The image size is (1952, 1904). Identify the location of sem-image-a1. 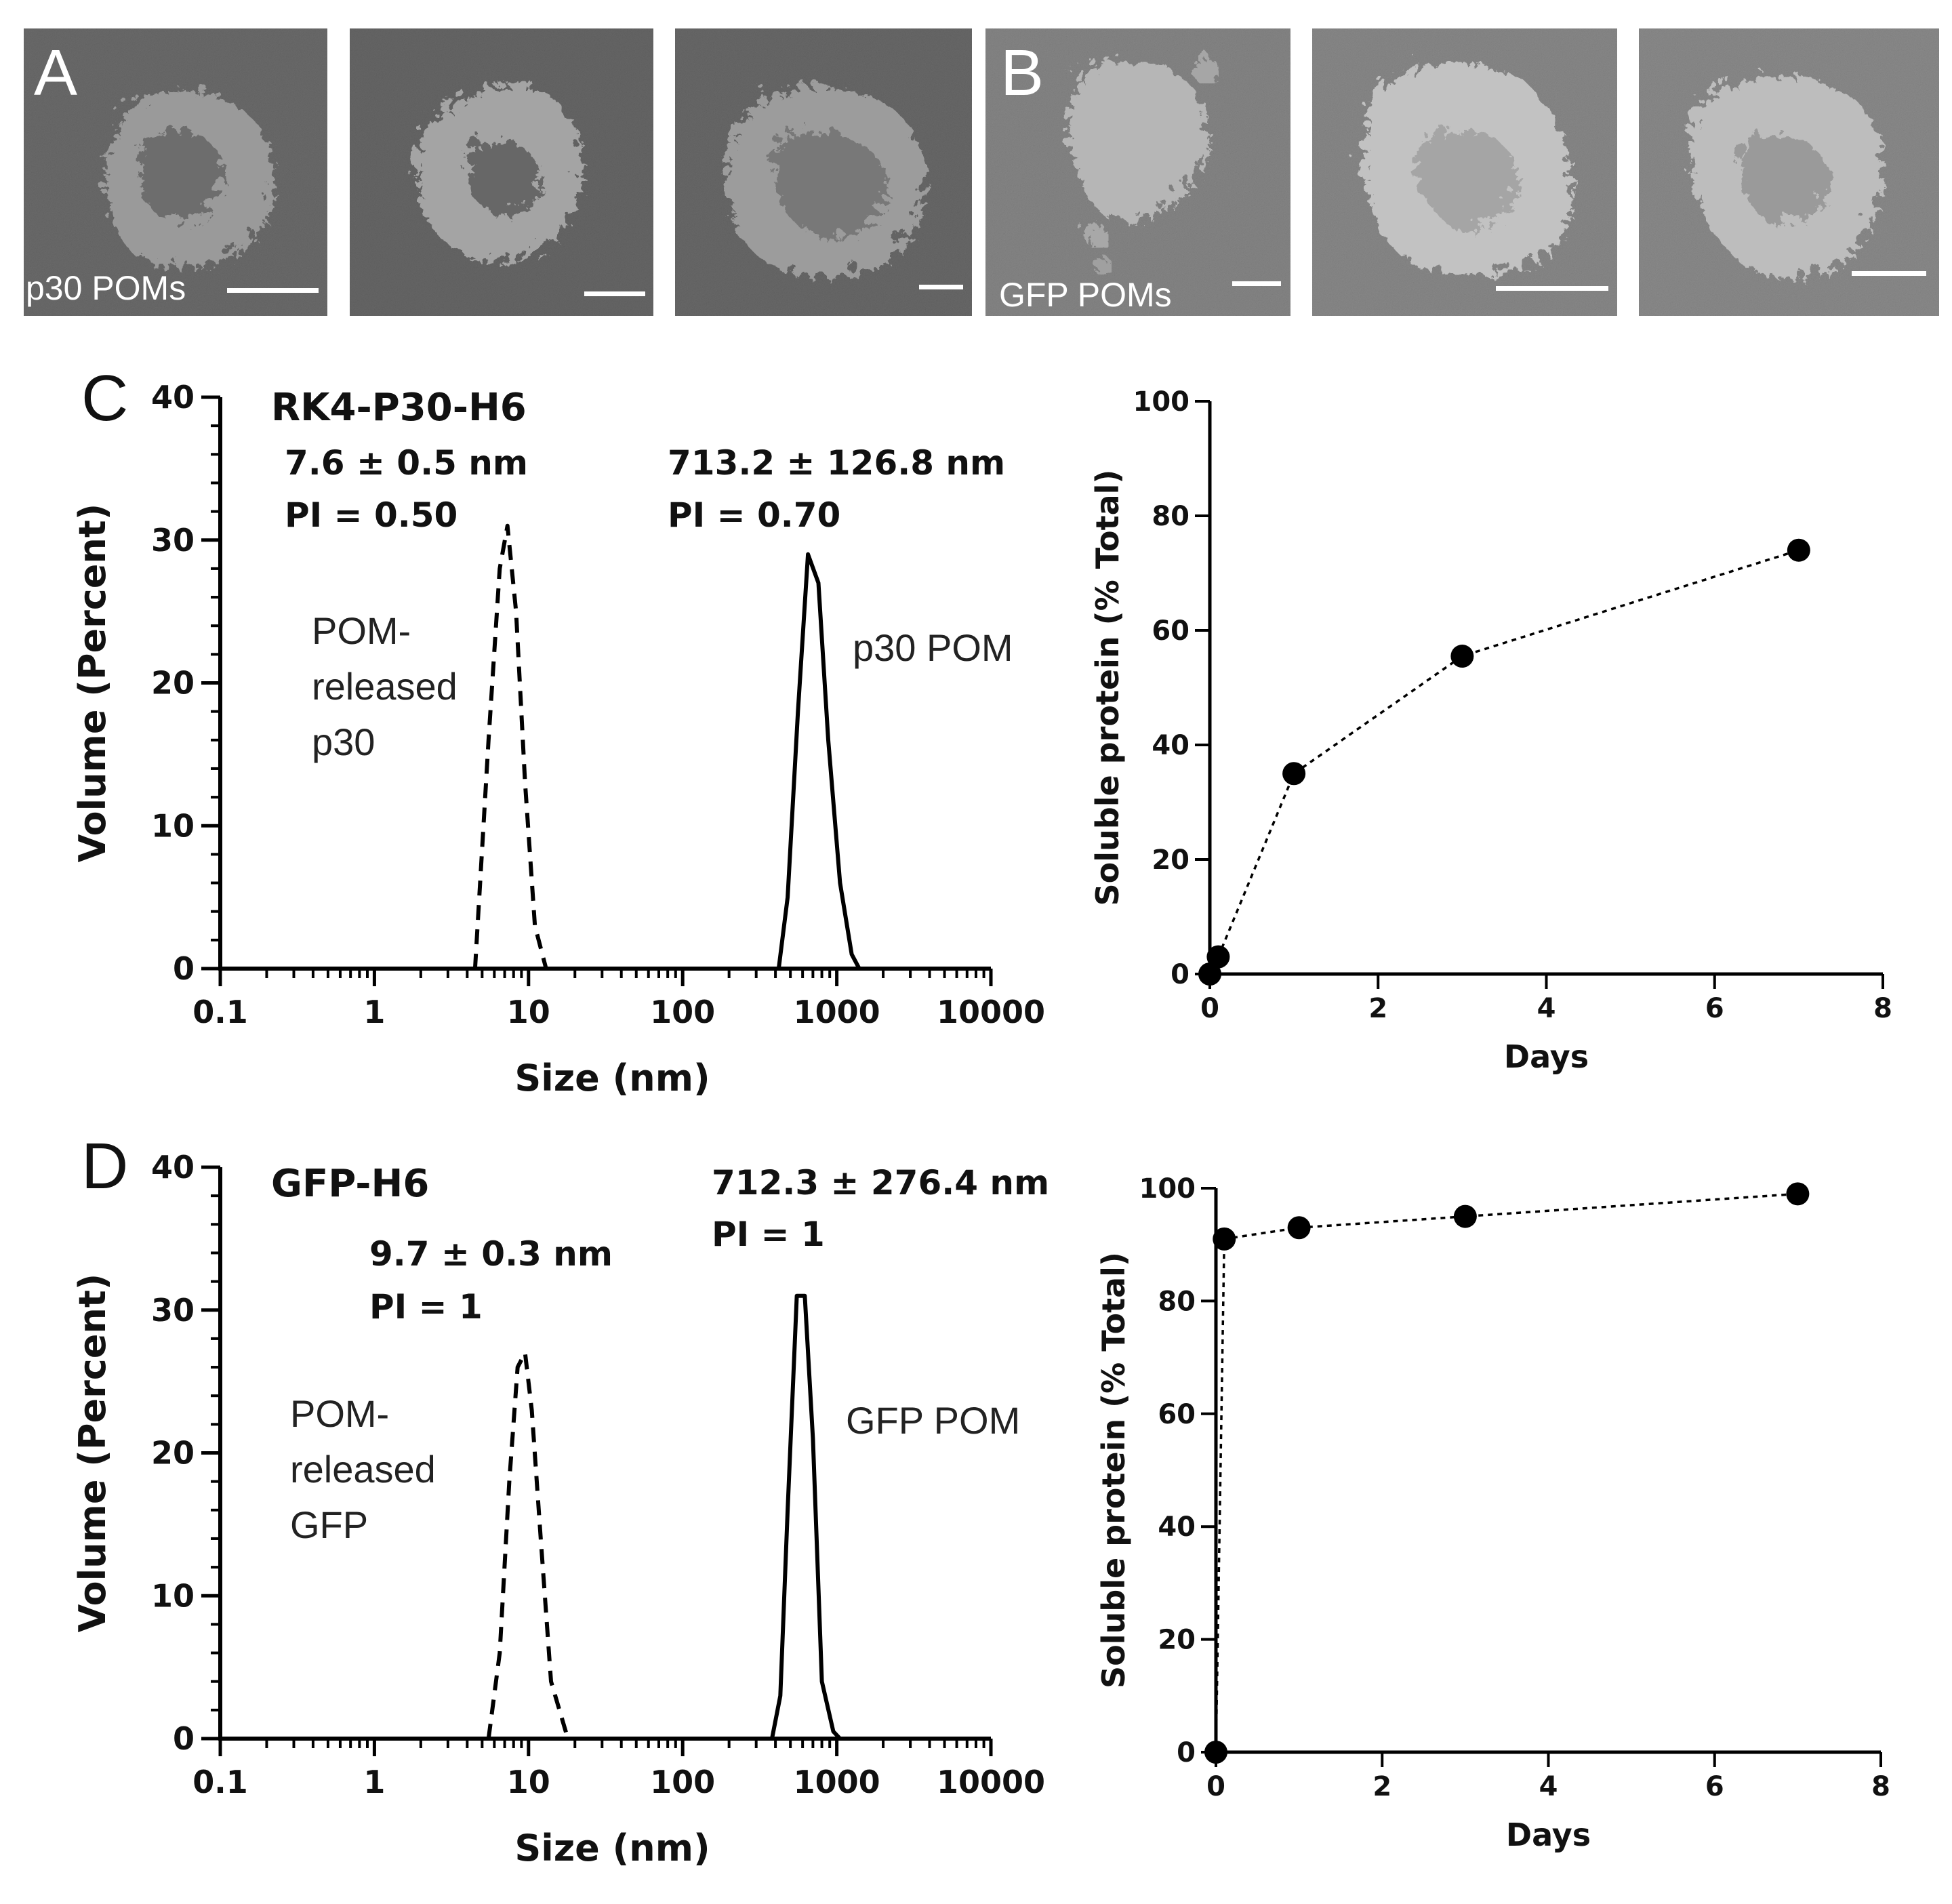
(176, 172).